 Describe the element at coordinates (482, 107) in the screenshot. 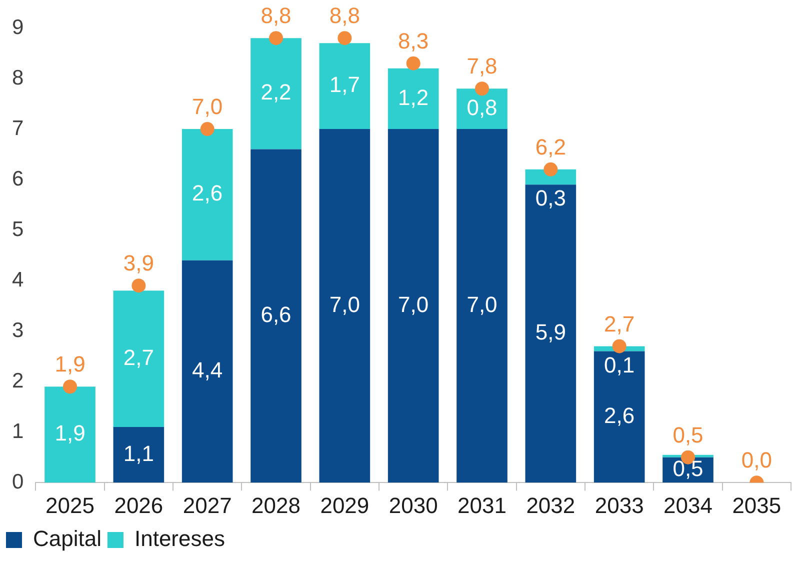

I see `data-label: 0,8` at that location.